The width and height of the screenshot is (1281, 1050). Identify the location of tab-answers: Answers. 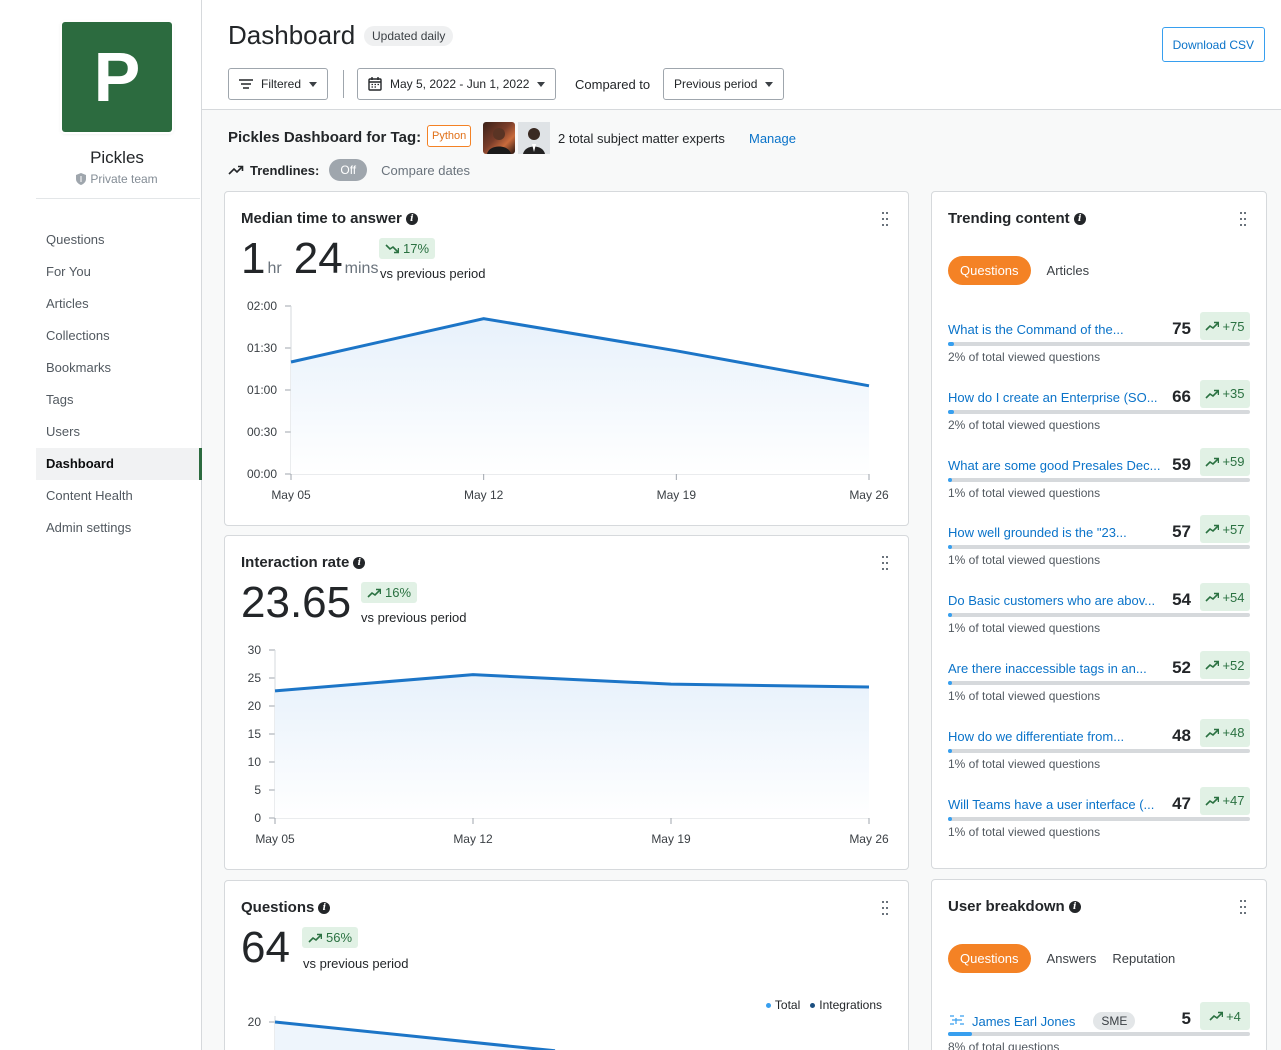
(1071, 958).